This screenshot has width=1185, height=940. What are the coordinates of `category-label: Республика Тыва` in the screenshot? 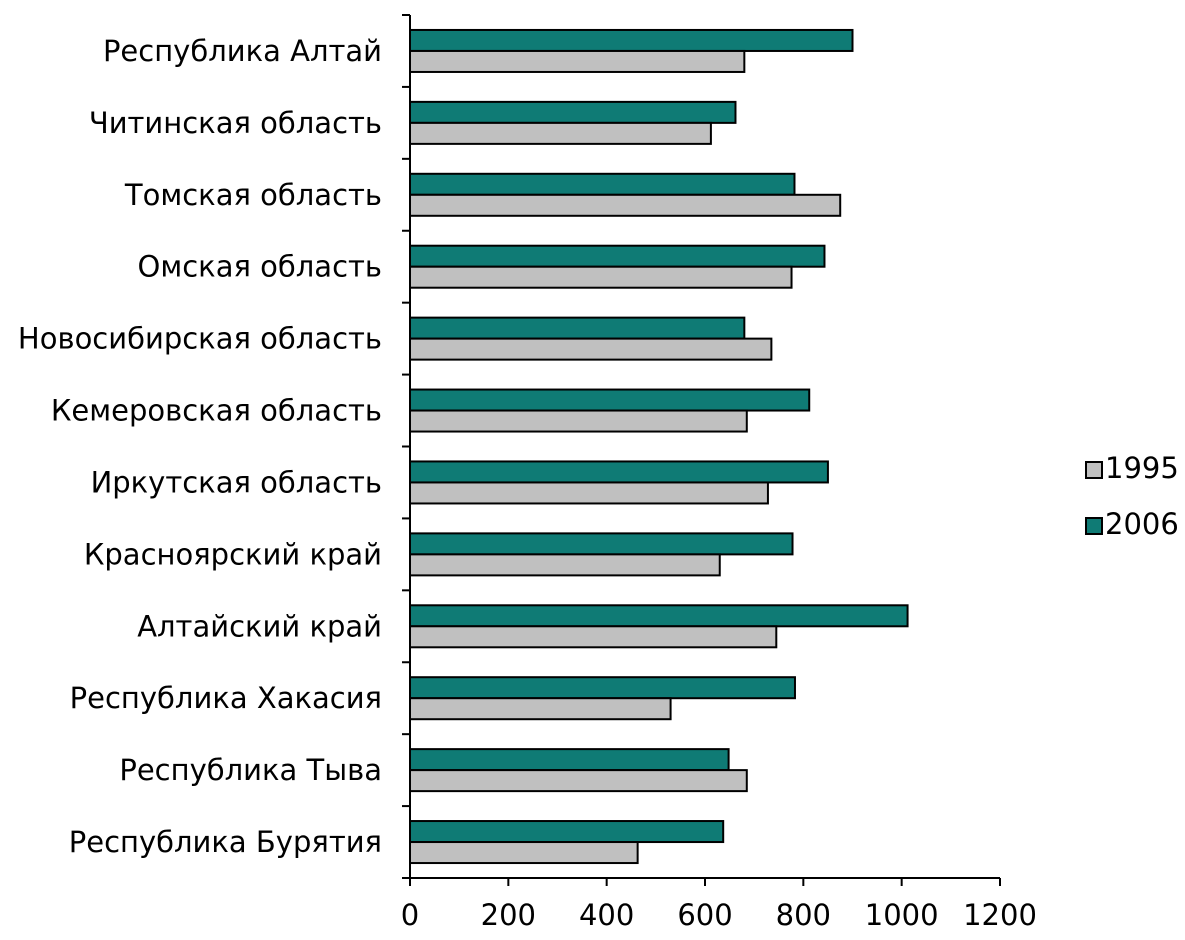 It's located at (250, 770).